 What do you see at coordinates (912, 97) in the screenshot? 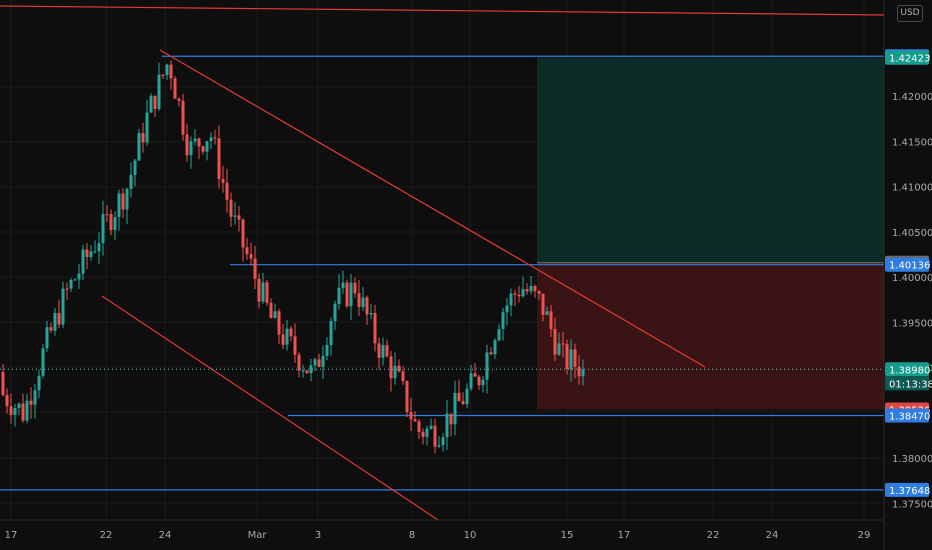
I see `price-axis-label: 1.42000` at bounding box center [912, 97].